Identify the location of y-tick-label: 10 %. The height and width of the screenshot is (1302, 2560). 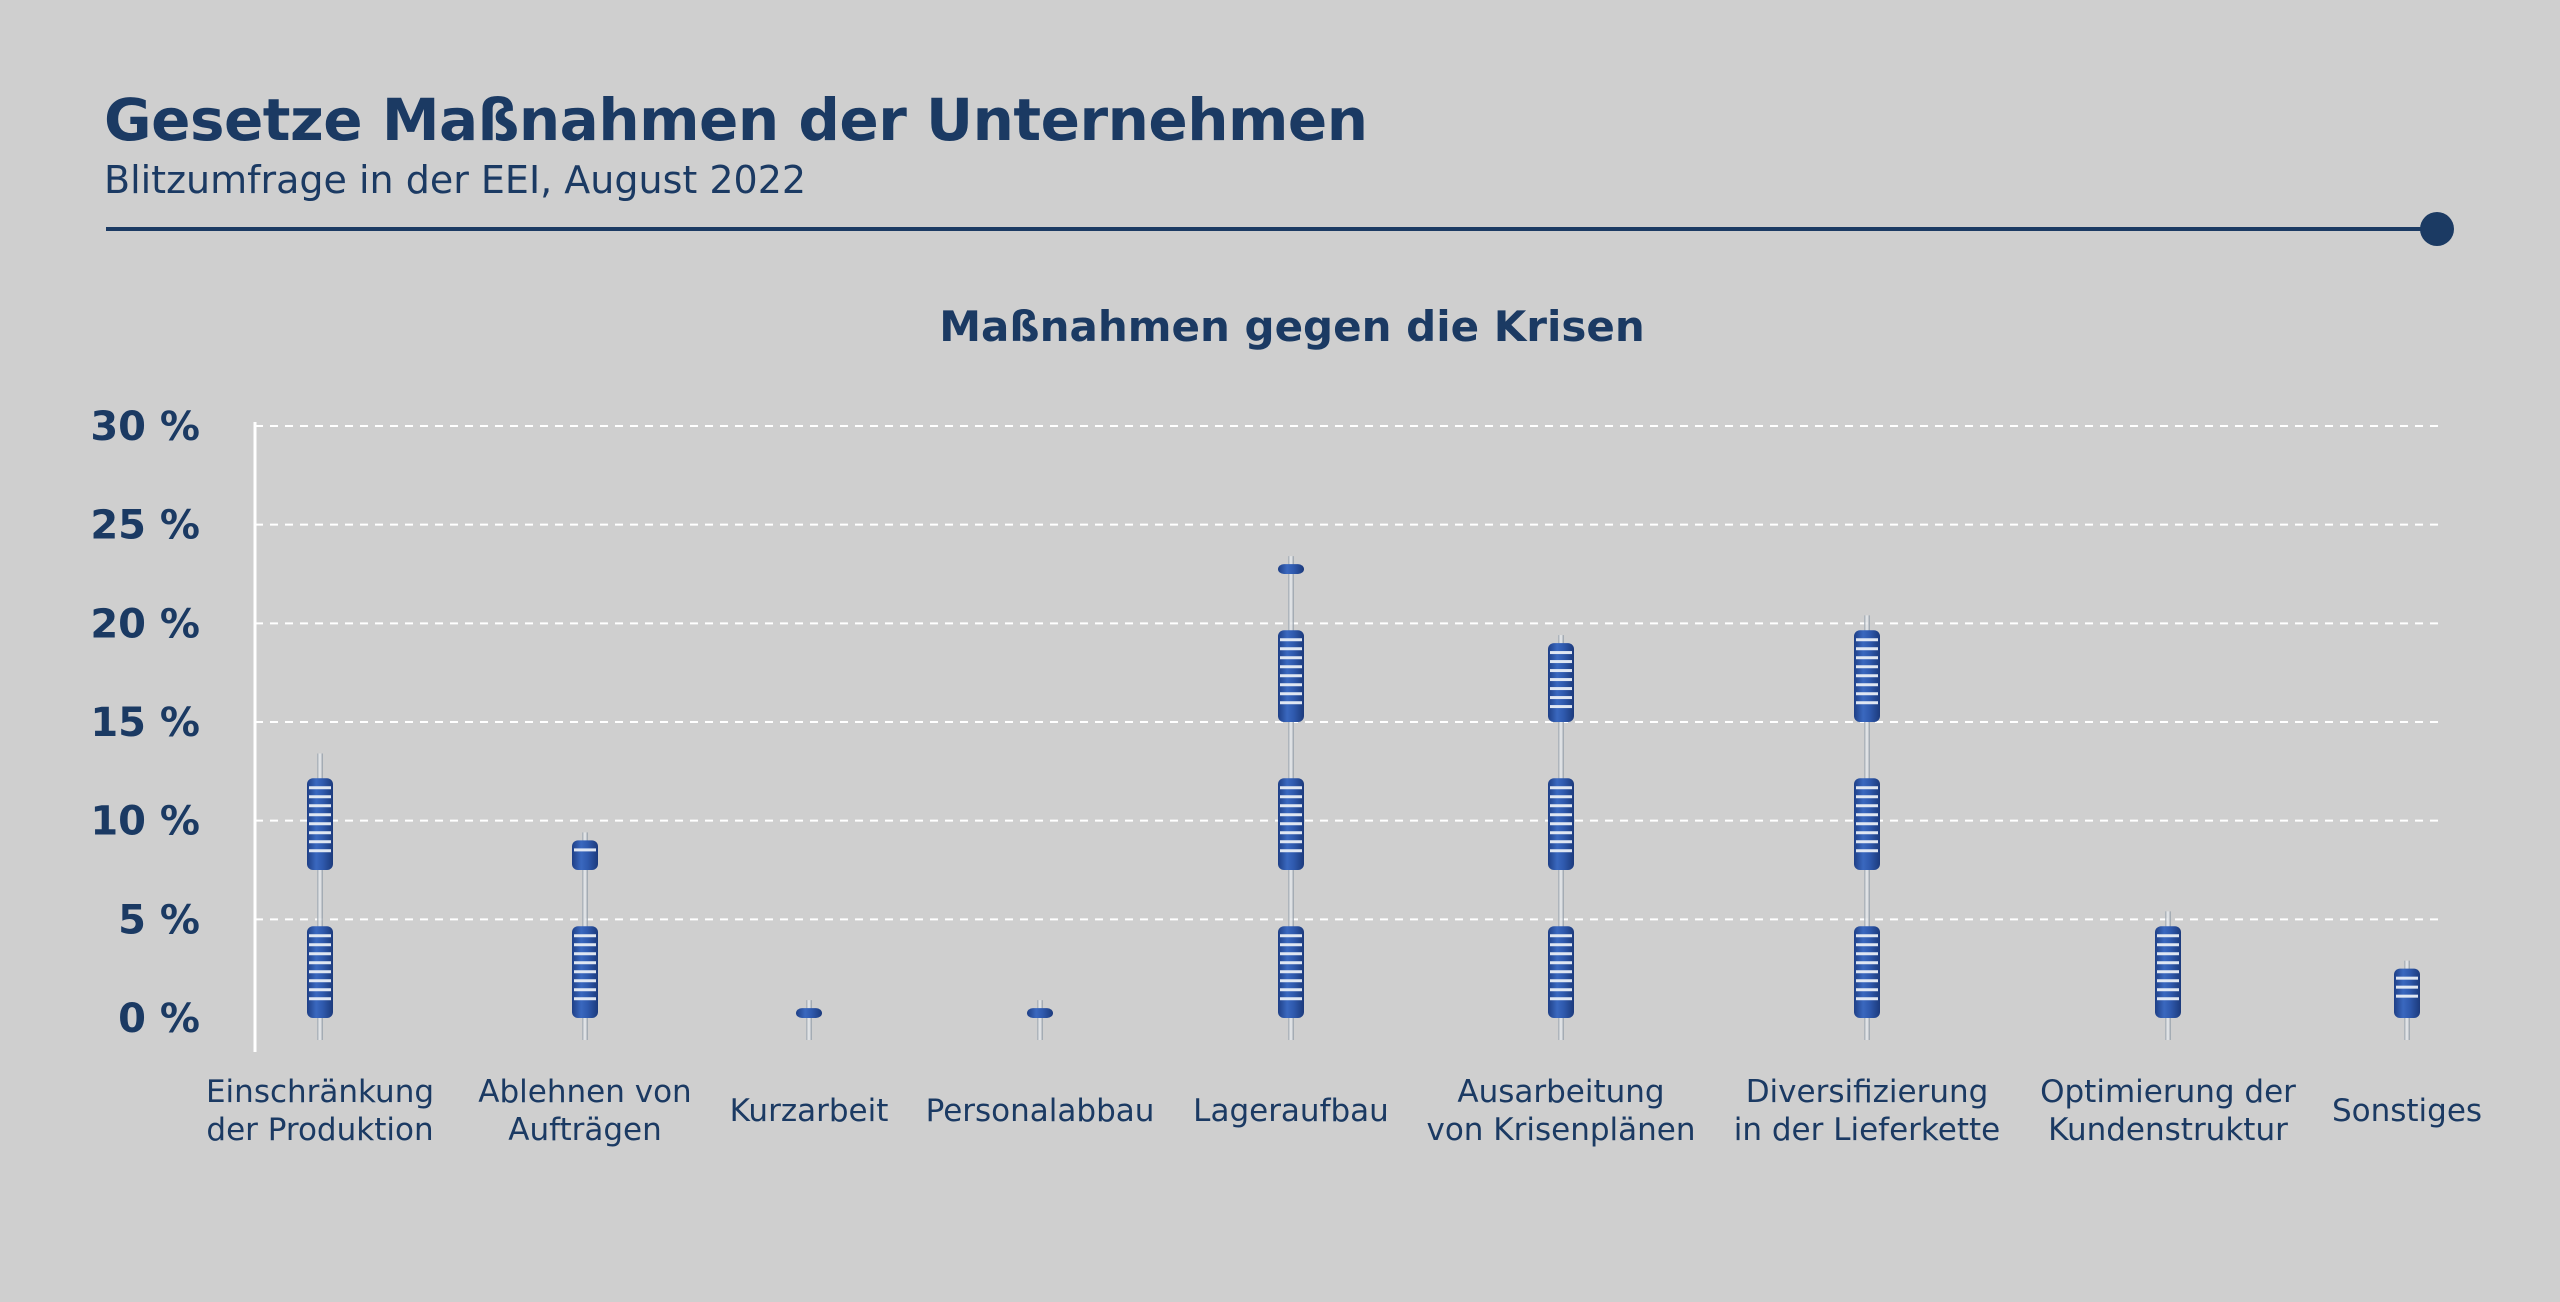
(145, 822).